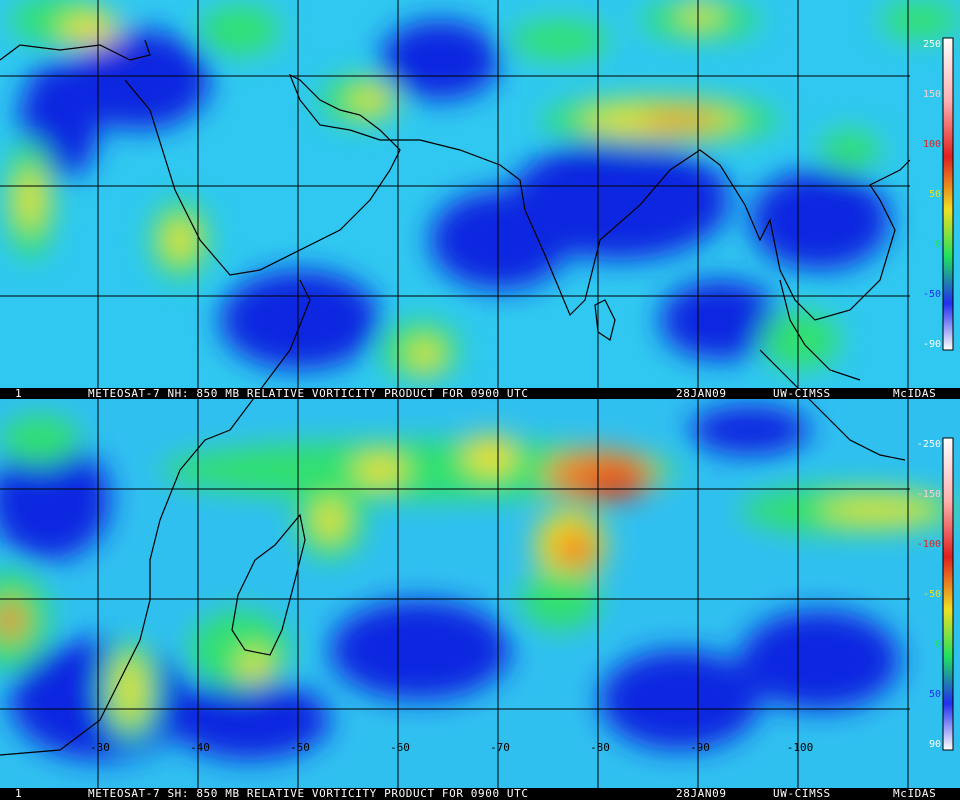 Image resolution: width=960 pixels, height=800 pixels. I want to click on longitude-label: -70, so click(500, 747).